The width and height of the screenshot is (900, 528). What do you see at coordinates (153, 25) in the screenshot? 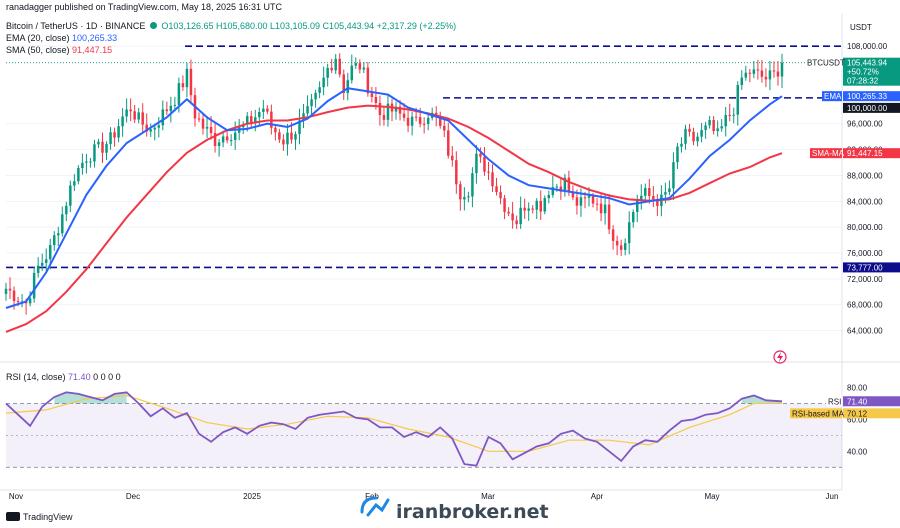
I see `market-status-icon` at bounding box center [153, 25].